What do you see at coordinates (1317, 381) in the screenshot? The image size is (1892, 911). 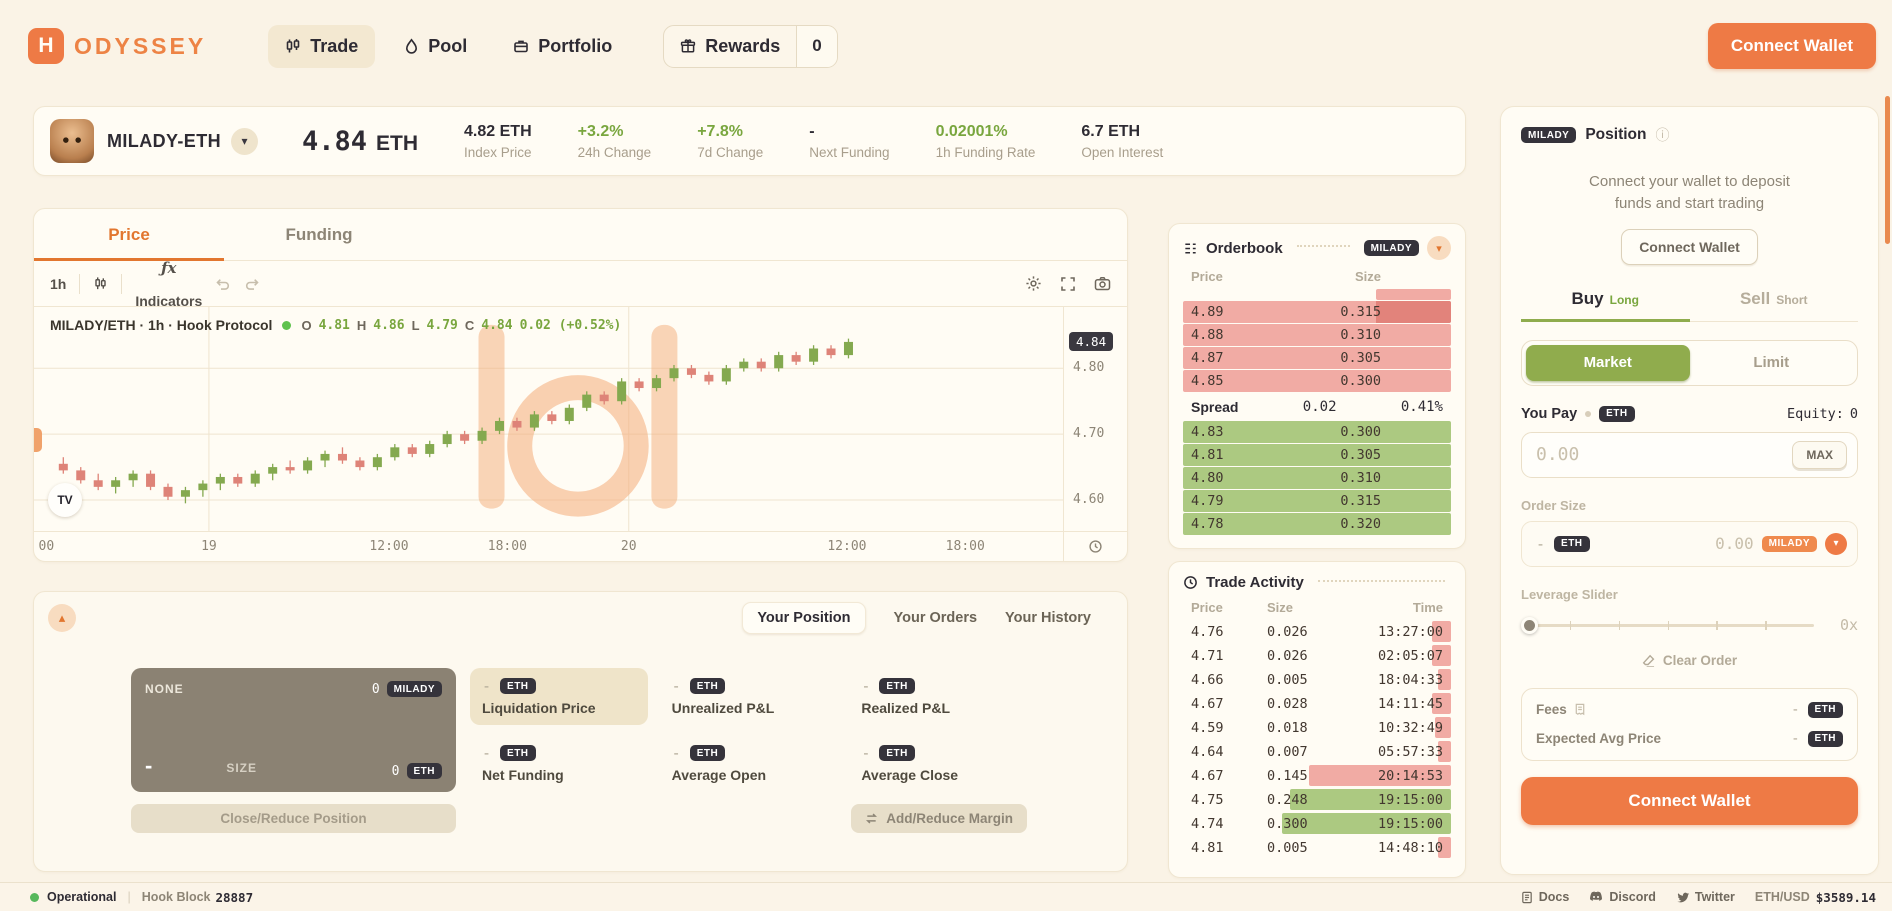 I see `ask-row: 4.85 0.300` at bounding box center [1317, 381].